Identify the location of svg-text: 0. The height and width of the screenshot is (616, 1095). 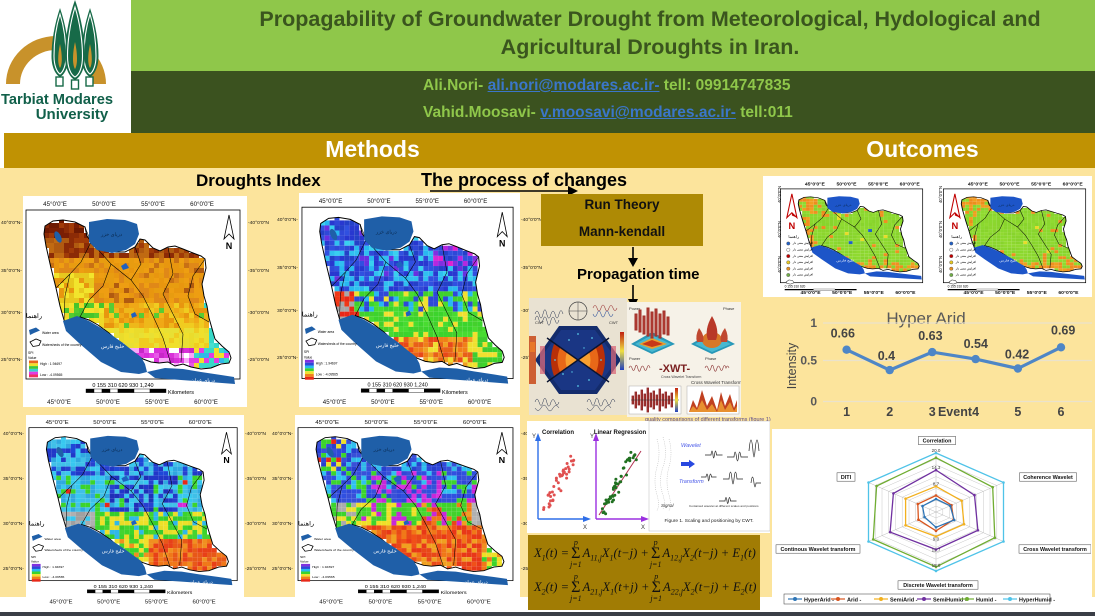
(813, 402).